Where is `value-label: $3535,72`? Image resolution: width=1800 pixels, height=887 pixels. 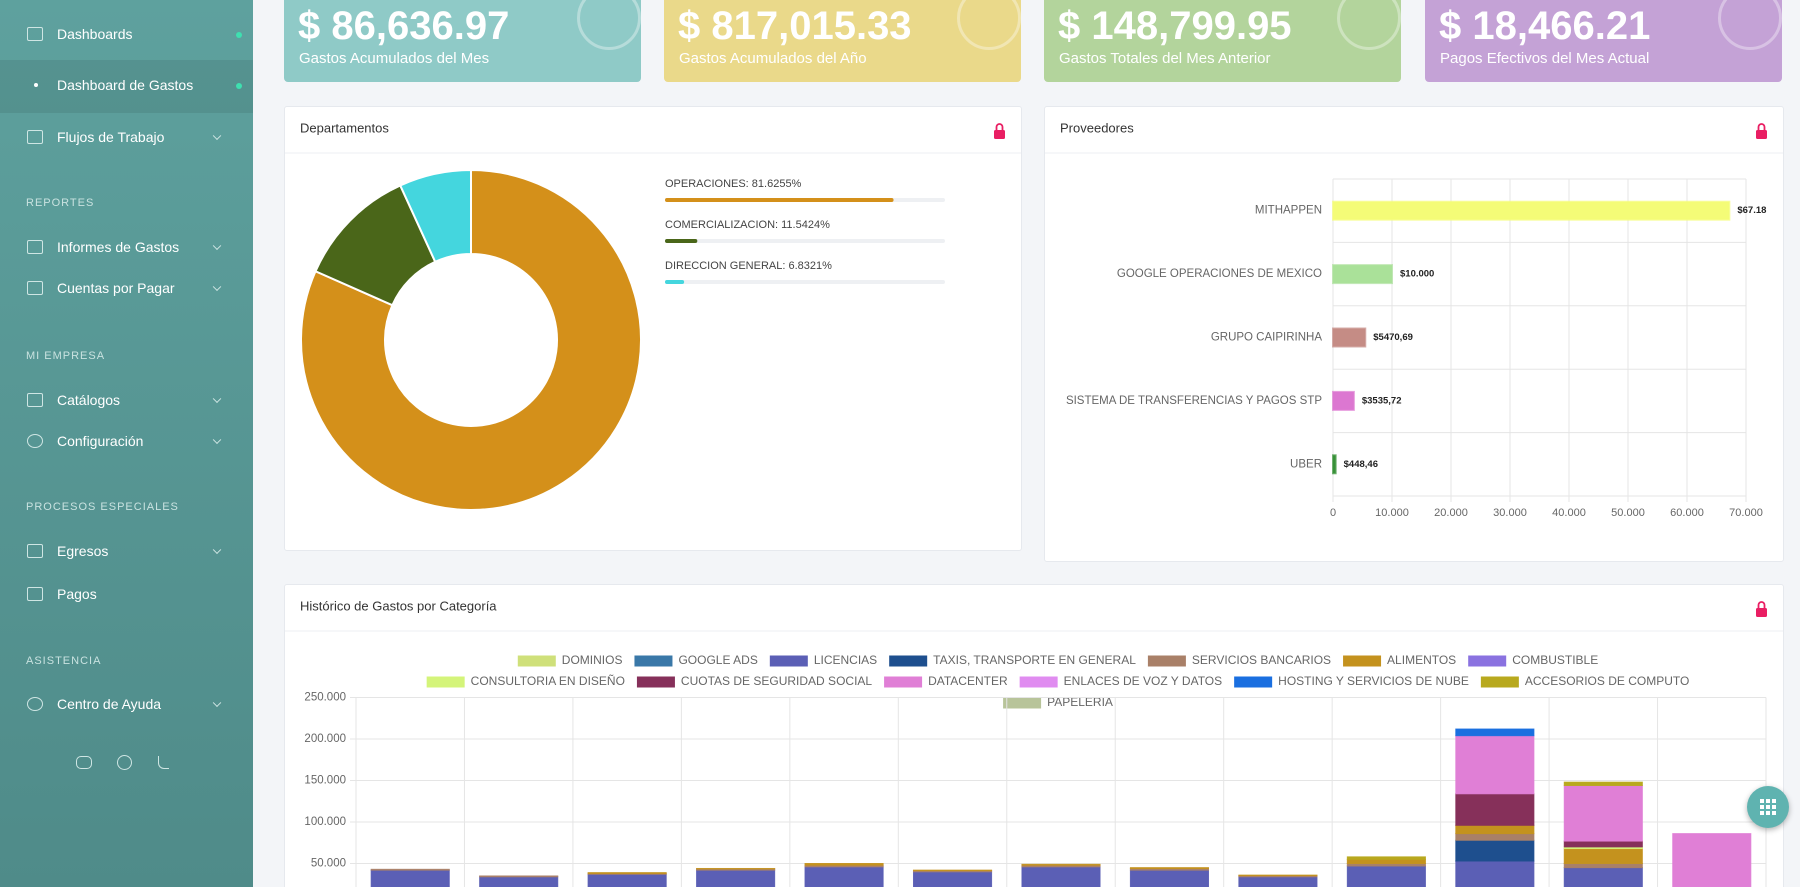
value-label: $3535,72 is located at coordinates (1382, 400).